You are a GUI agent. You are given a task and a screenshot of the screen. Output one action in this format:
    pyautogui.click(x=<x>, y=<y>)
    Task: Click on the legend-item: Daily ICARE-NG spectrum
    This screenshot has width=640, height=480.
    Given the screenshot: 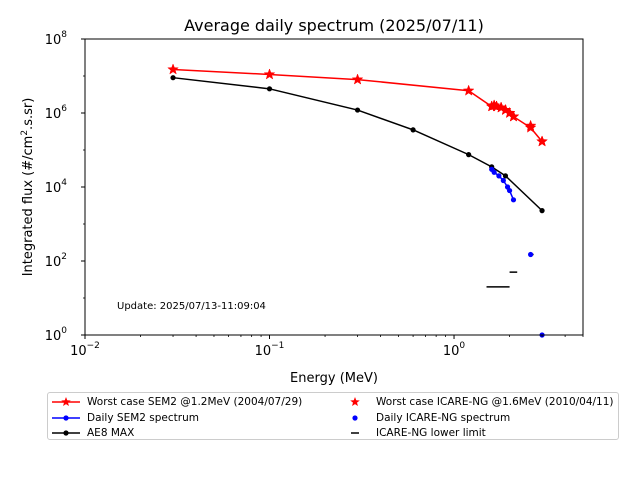 What is the action you would take?
    pyautogui.click(x=425, y=418)
    